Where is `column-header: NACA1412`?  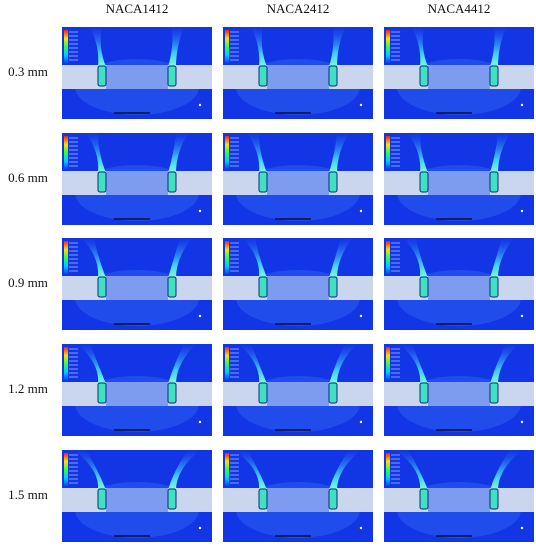 column-header: NACA1412 is located at coordinates (137, 8).